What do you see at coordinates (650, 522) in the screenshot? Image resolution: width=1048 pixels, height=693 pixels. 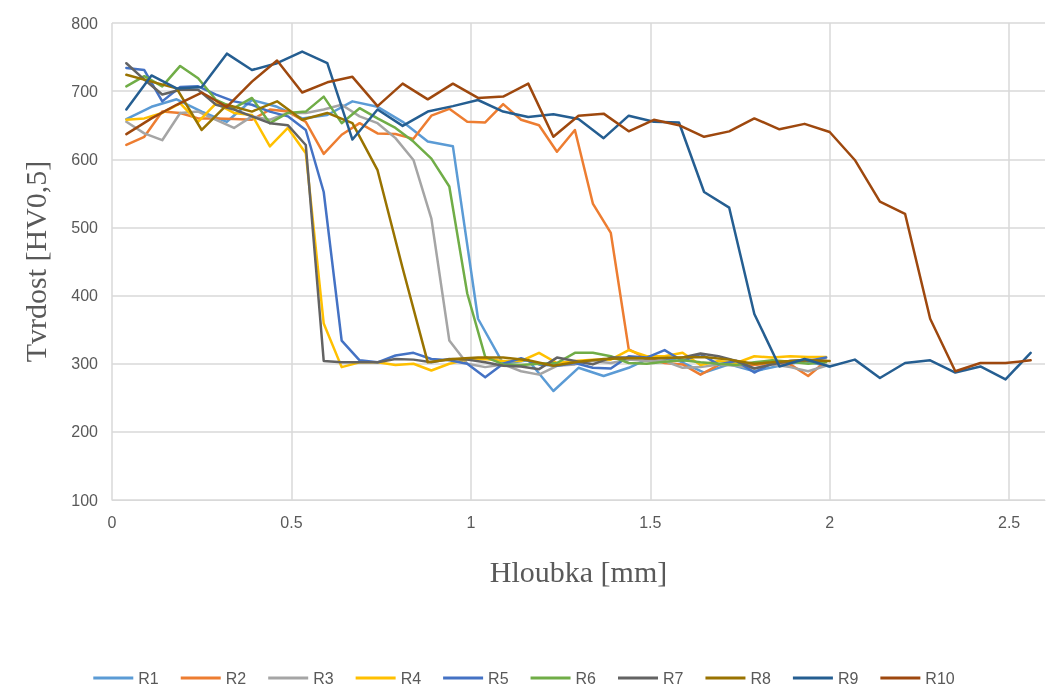 I see `x-tick-label: 1.5` at bounding box center [650, 522].